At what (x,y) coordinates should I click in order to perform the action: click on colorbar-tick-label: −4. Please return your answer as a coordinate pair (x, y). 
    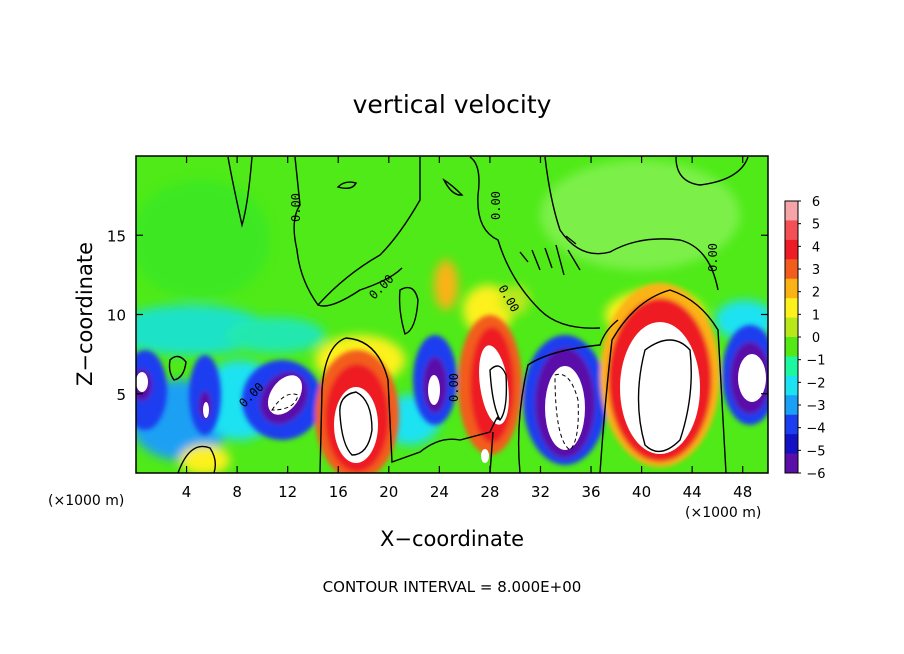
    Looking at the image, I should click on (815, 429).